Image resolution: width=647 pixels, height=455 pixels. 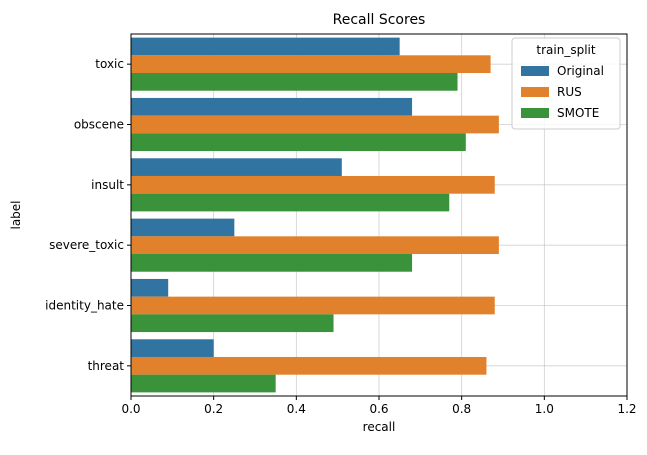 What do you see at coordinates (565, 50) in the screenshot?
I see `legend-title: train_split` at bounding box center [565, 50].